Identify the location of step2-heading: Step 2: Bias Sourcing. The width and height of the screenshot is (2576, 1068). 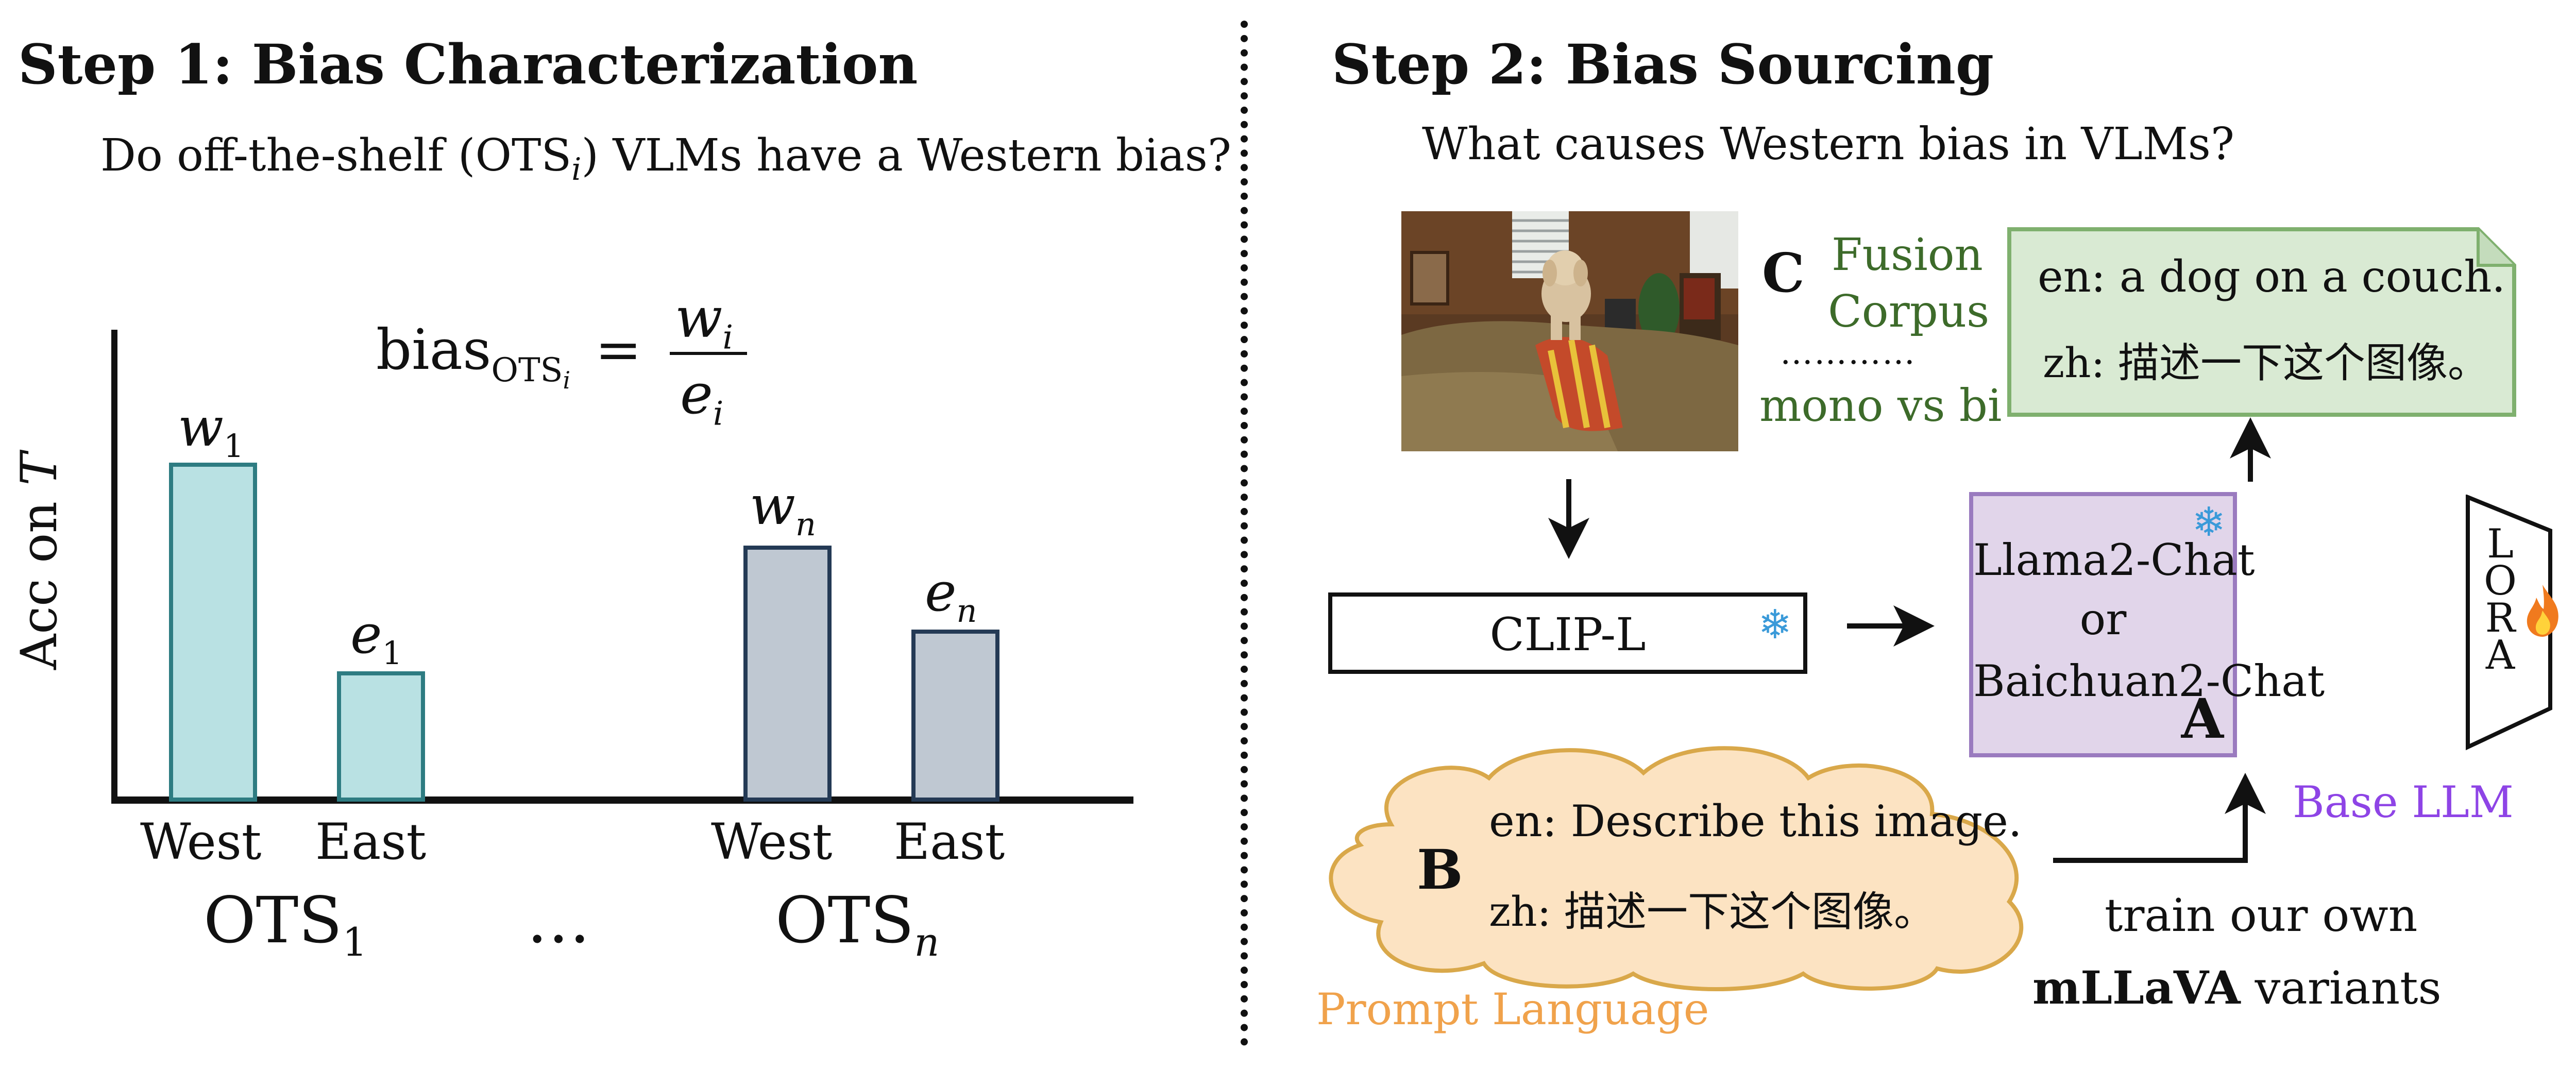
(1663, 64).